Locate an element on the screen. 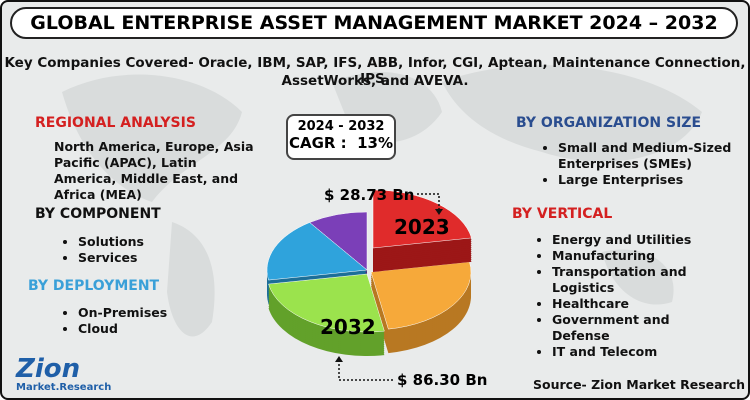 This screenshot has height=400, width=750. list-item: Healthcare is located at coordinates (627, 304).